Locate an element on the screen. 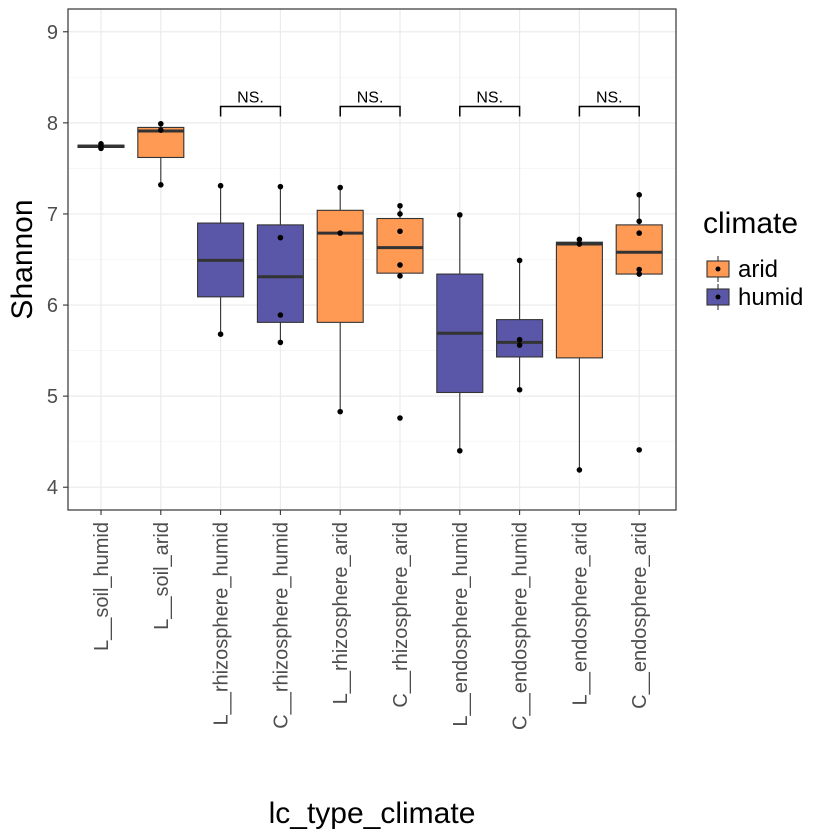  box-L__rhizosphere_arid is located at coordinates (340, 299).